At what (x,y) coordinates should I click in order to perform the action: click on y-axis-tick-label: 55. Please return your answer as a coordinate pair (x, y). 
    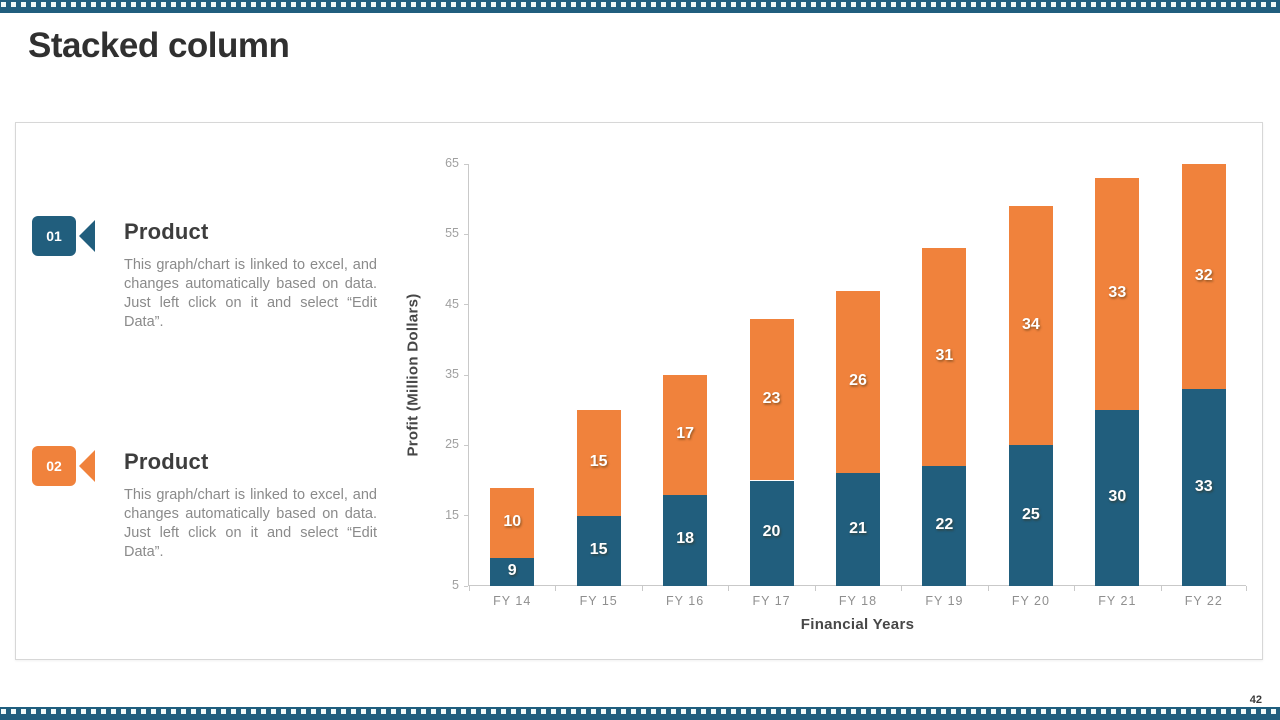
    Looking at the image, I should click on (452, 233).